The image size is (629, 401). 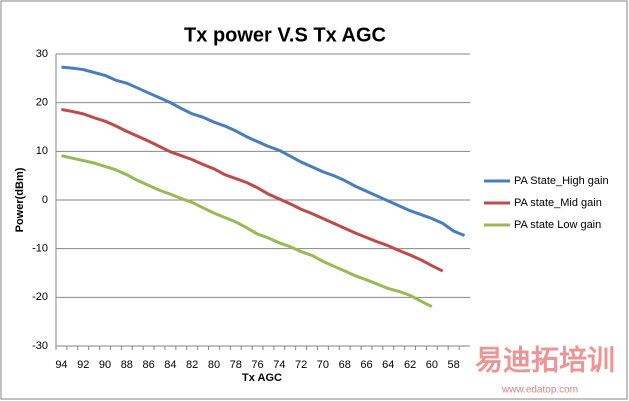 I want to click on x-tick-label: 80, so click(x=214, y=365).